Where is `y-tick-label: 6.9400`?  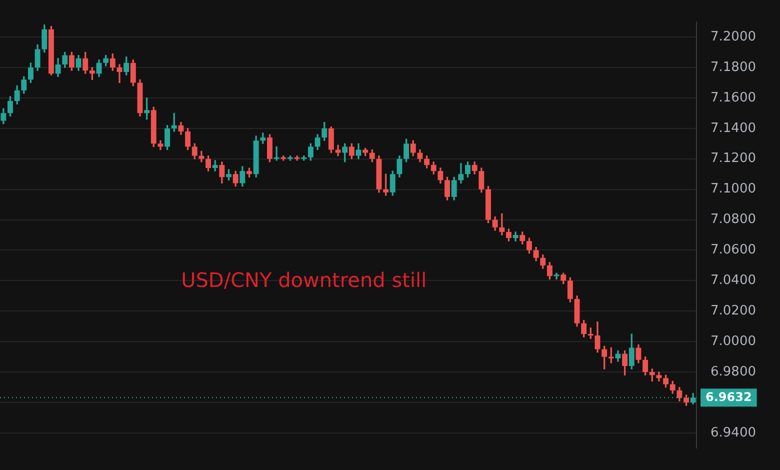
y-tick-label: 6.9400 is located at coordinates (733, 432).